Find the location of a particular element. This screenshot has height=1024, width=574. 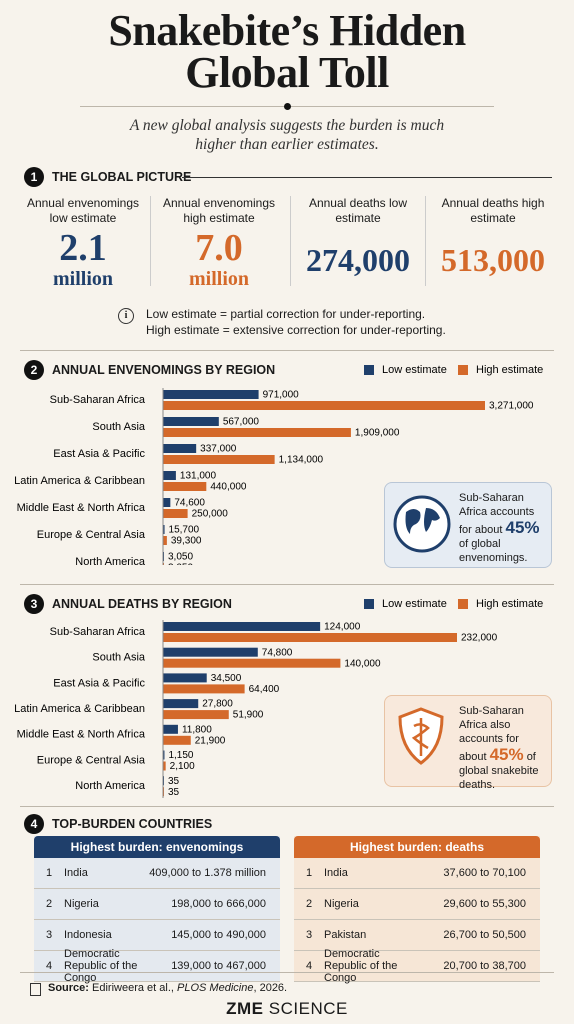

table-row: 1 India 409,000 to 1.378 million is located at coordinates (157, 873).